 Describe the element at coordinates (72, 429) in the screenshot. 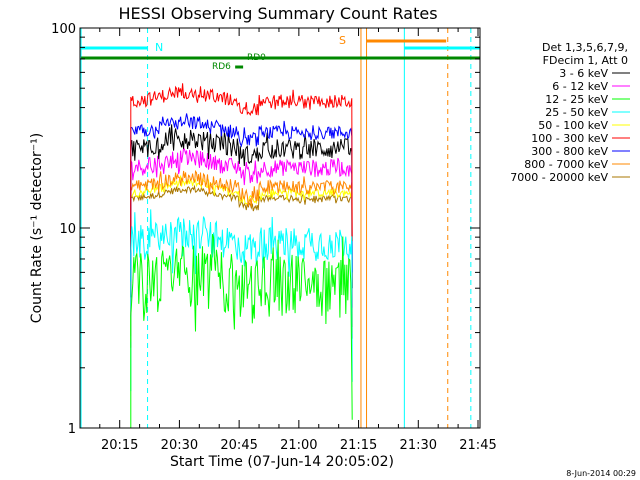

I see `y-tick-label-0: 1` at that location.